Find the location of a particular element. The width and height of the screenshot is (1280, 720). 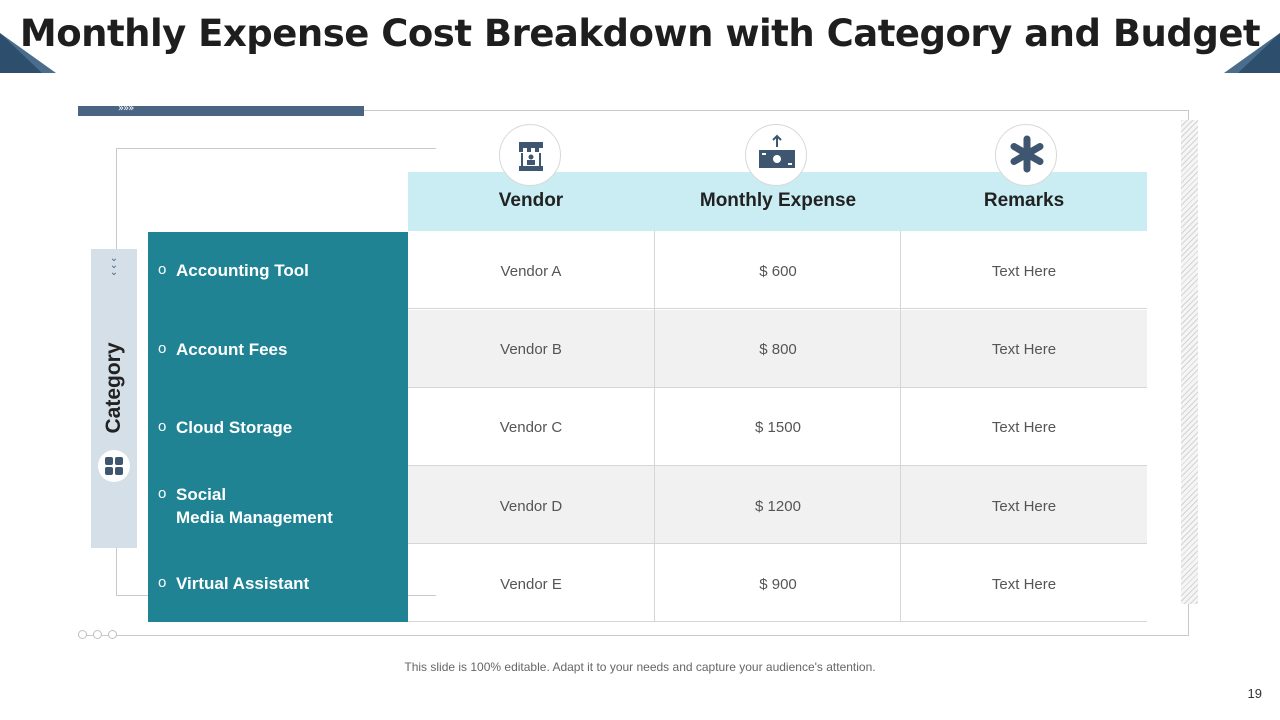

pagination-dots is located at coordinates (97, 634).